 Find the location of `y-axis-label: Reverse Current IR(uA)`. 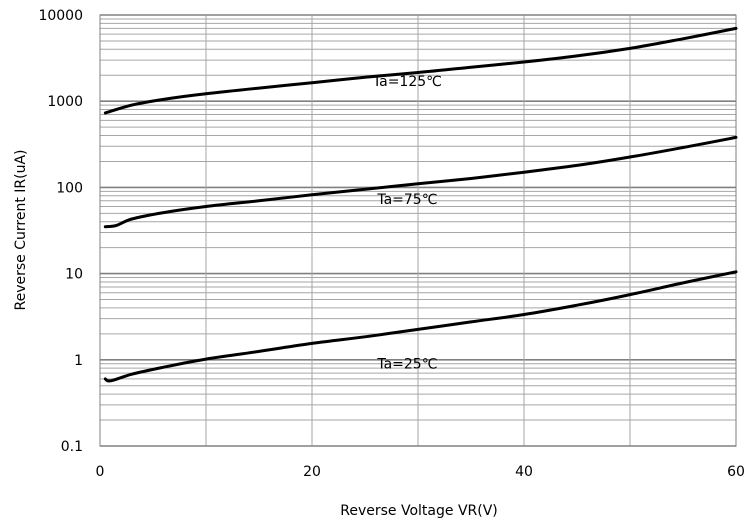

y-axis-label: Reverse Current IR(uA) is located at coordinates (21, 230).